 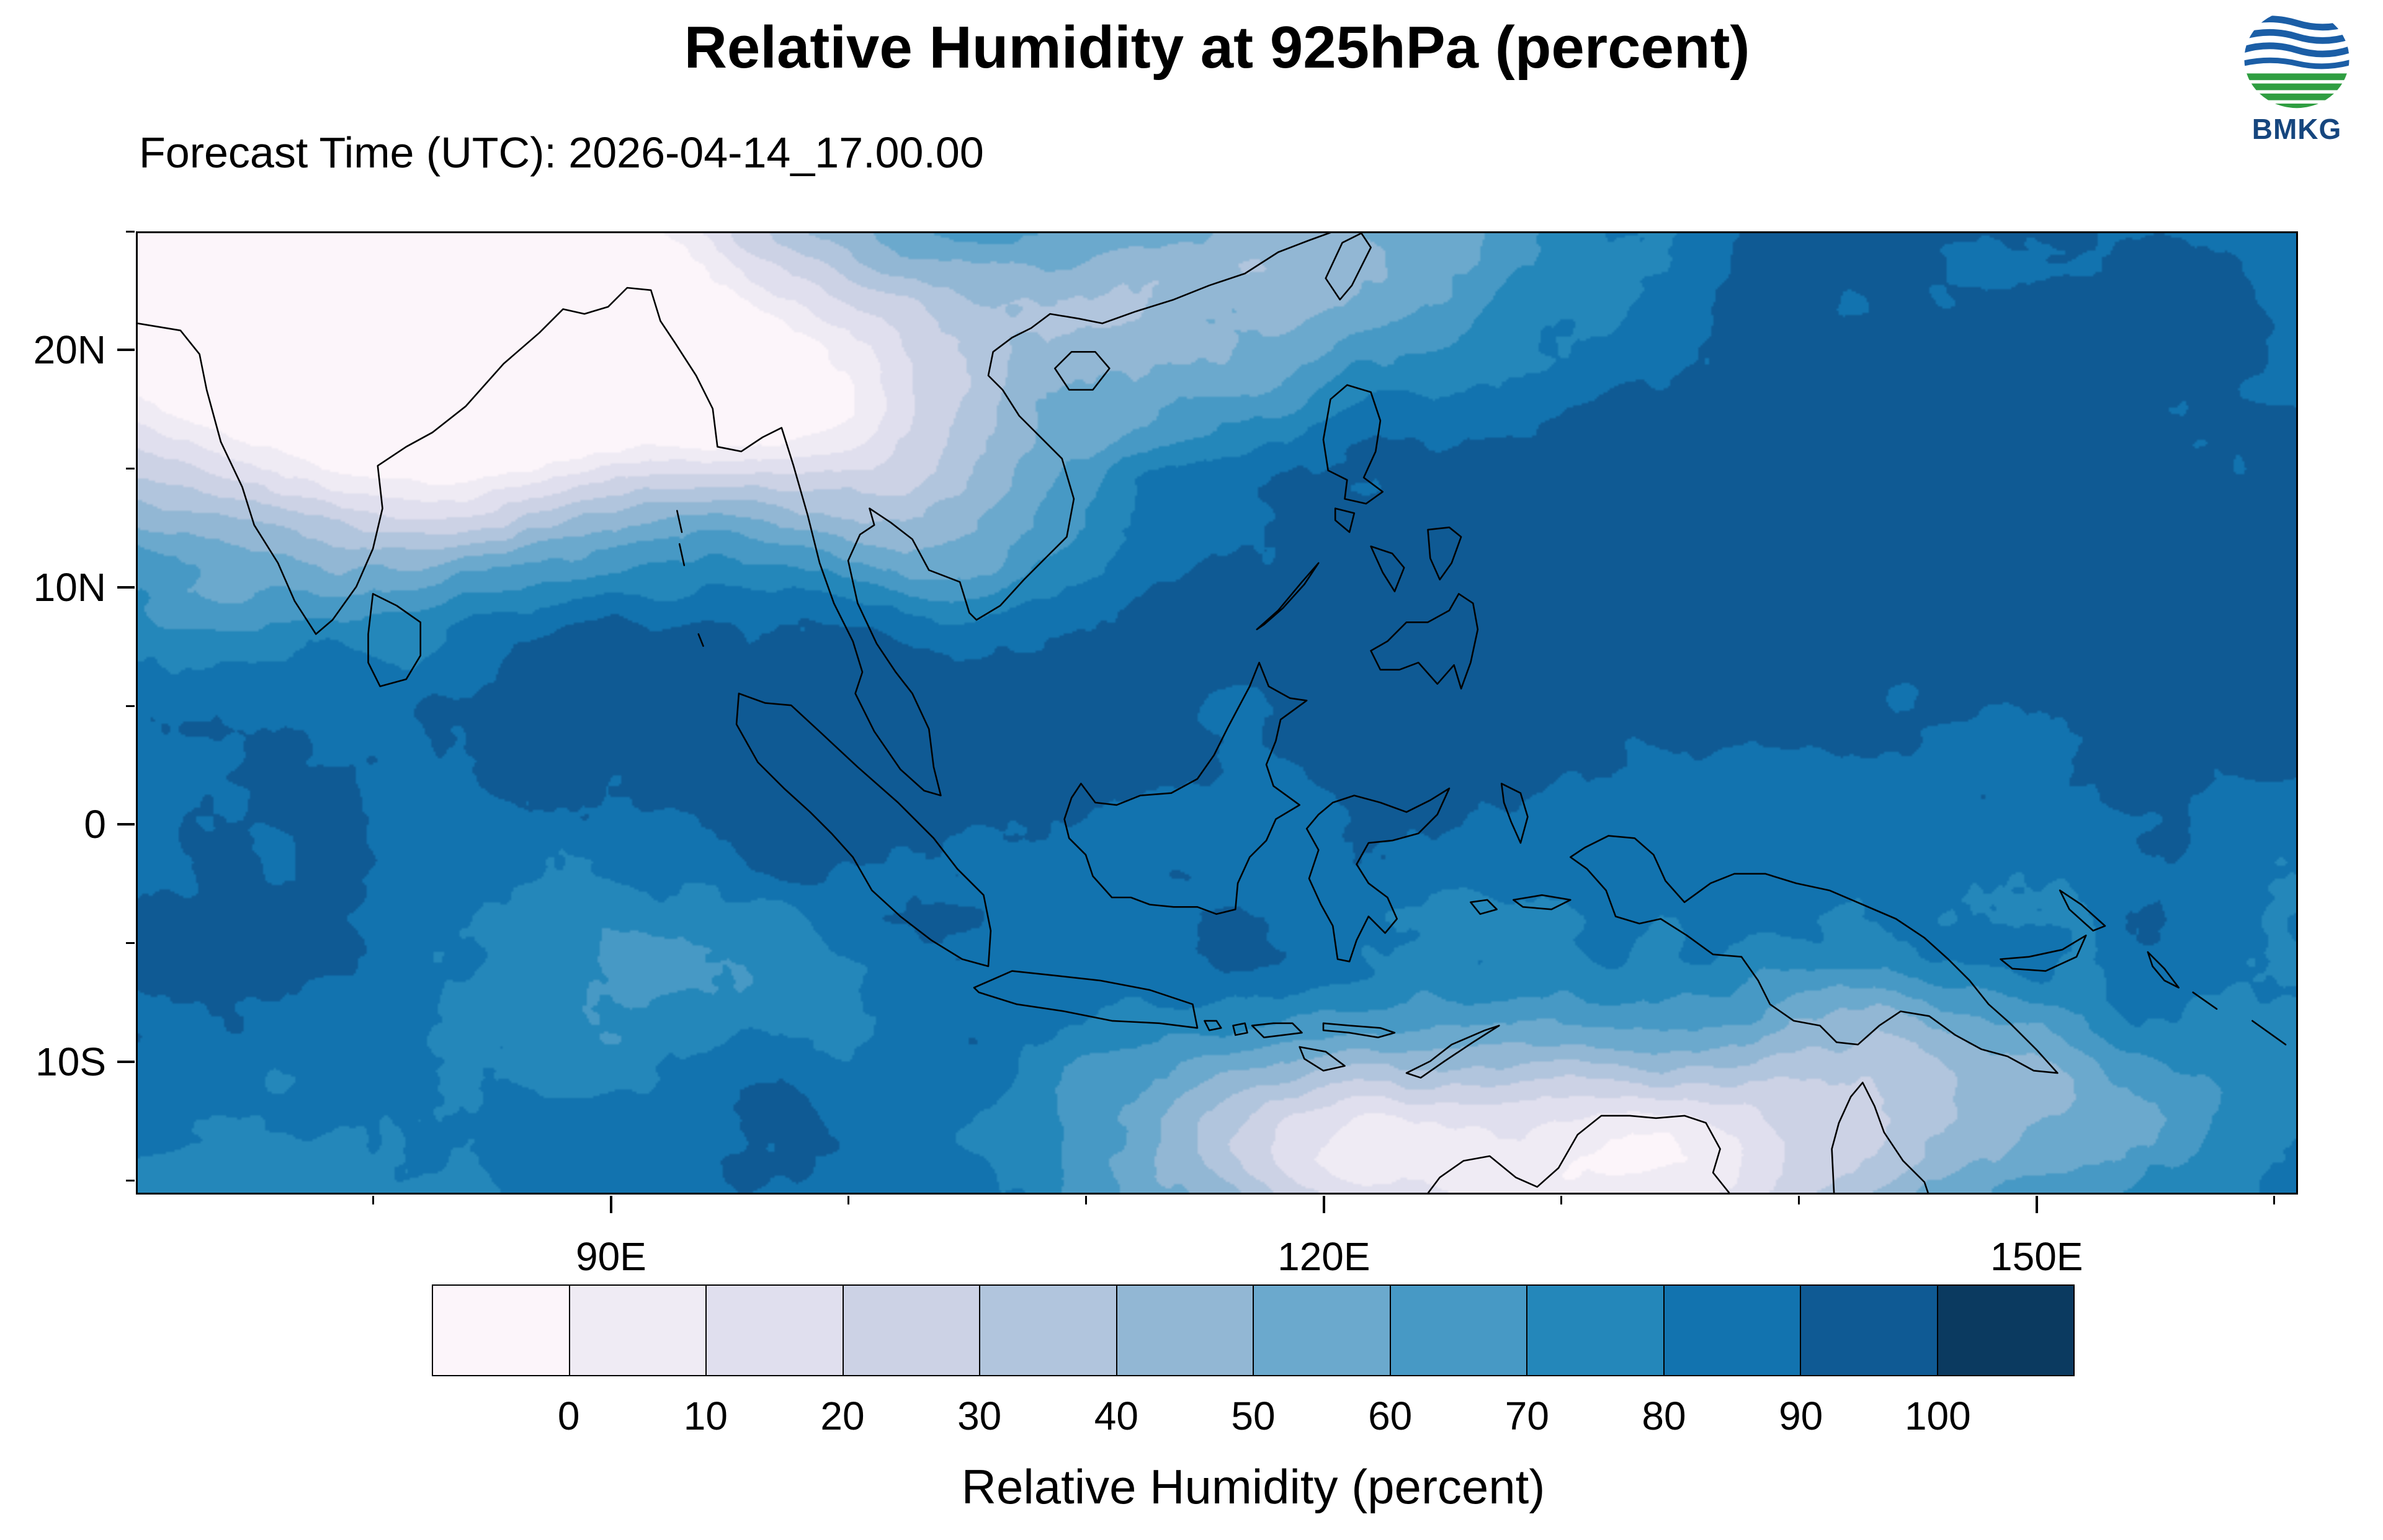 What do you see at coordinates (1323, 1256) in the screenshot?
I see `lon-tick-label: 120E` at bounding box center [1323, 1256].